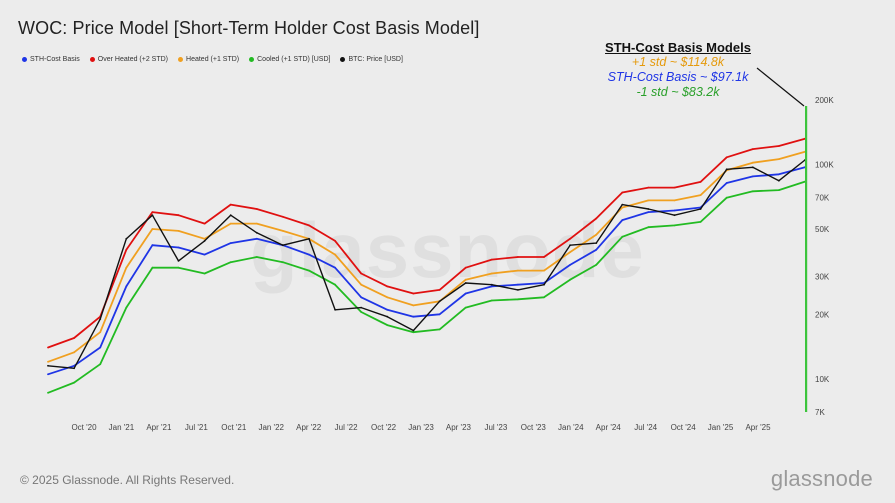  I want to click on legend-item-sth-cost-basis: STH-Cost Basis, so click(51, 59).